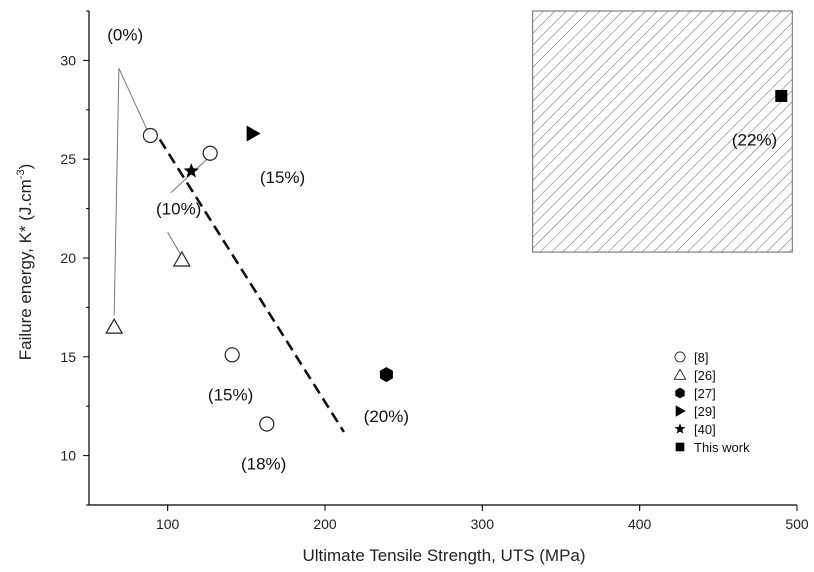  I want to click on trend-line, so click(251, 285).